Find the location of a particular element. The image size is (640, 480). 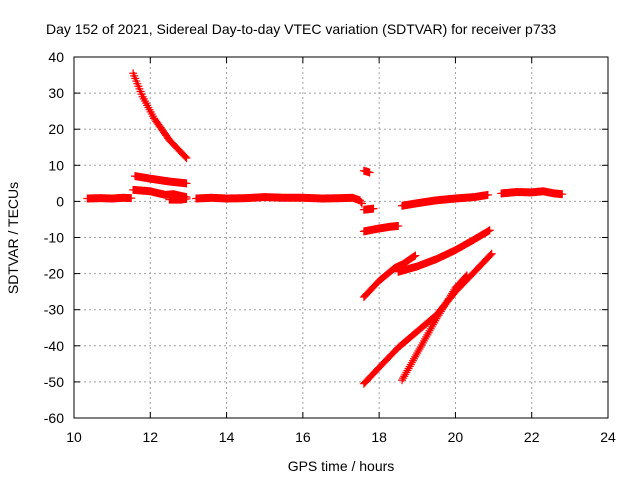

x-axis-label: GPS time / hours is located at coordinates (341, 466).